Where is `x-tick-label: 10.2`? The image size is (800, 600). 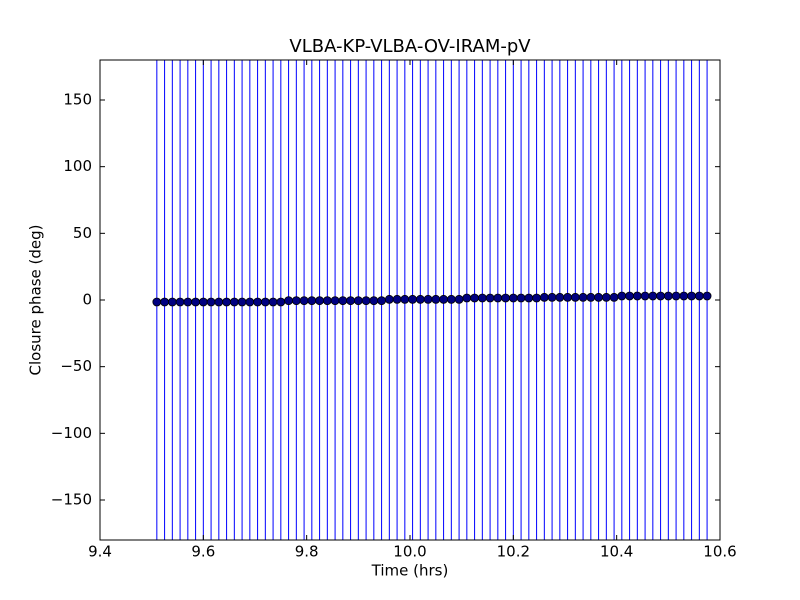
x-tick-label: 10.2 is located at coordinates (513, 552).